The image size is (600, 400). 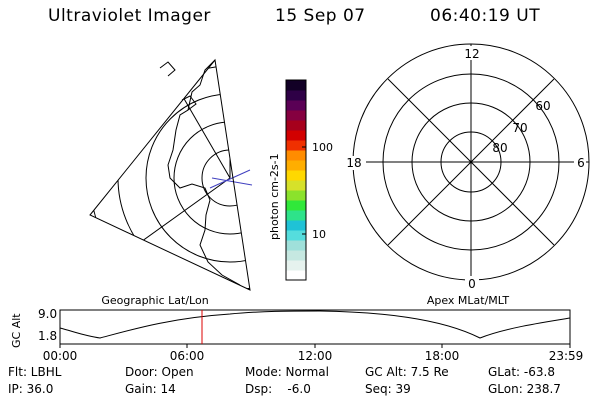 I want to click on timeline-xtick: 23:59, so click(x=566, y=356).